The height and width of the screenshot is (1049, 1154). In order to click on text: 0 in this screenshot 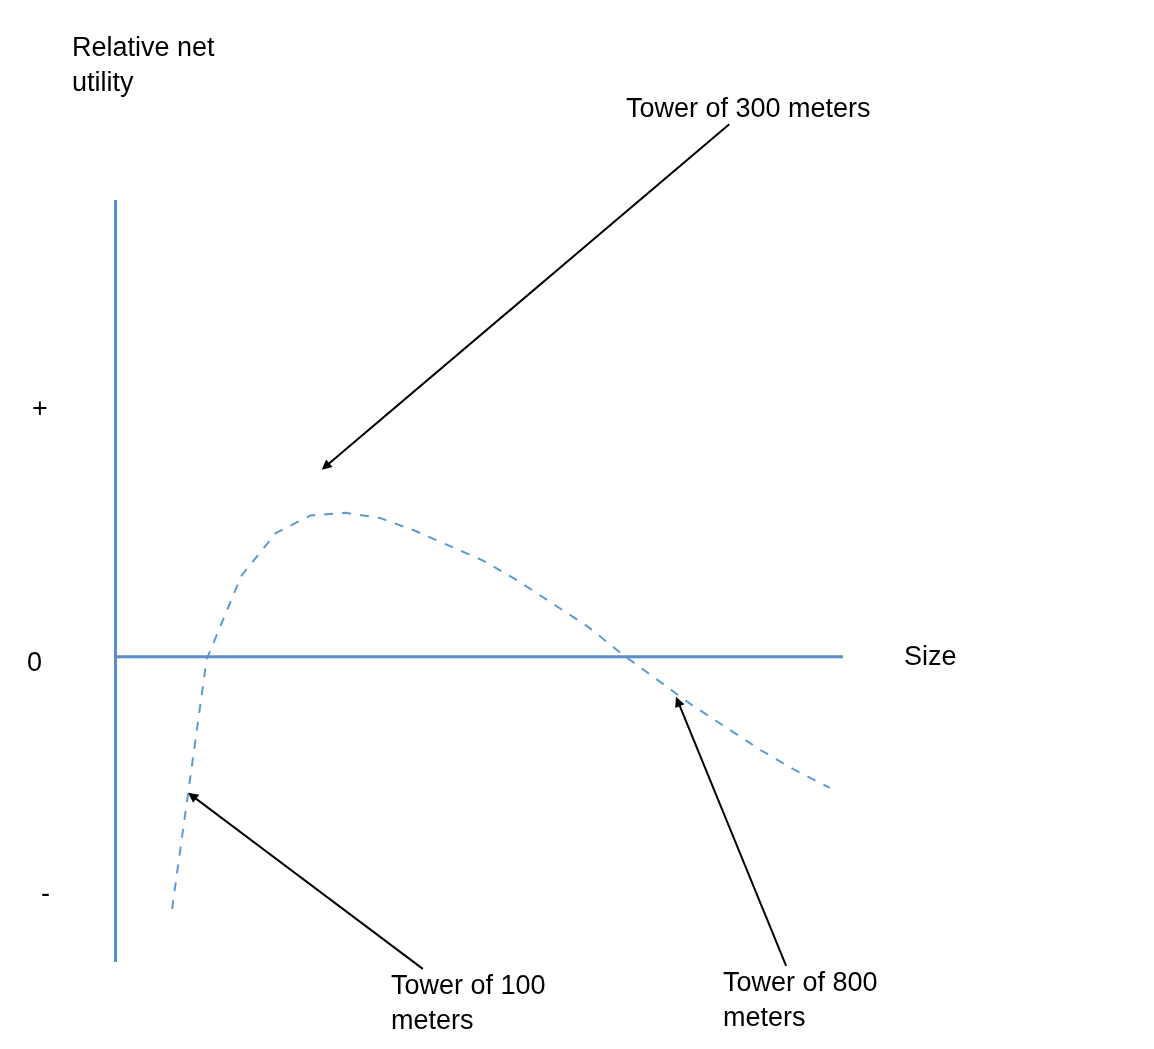, I will do `click(35, 662)`.